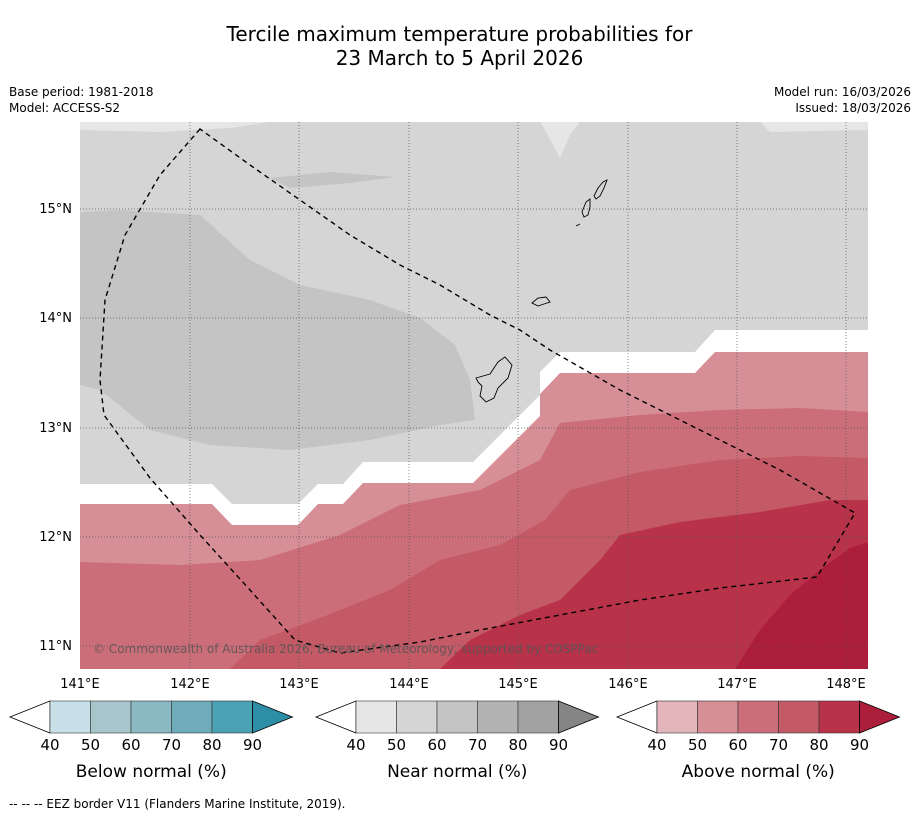  What do you see at coordinates (409, 684) in the screenshot?
I see `lon-label-144: 144°E` at bounding box center [409, 684].